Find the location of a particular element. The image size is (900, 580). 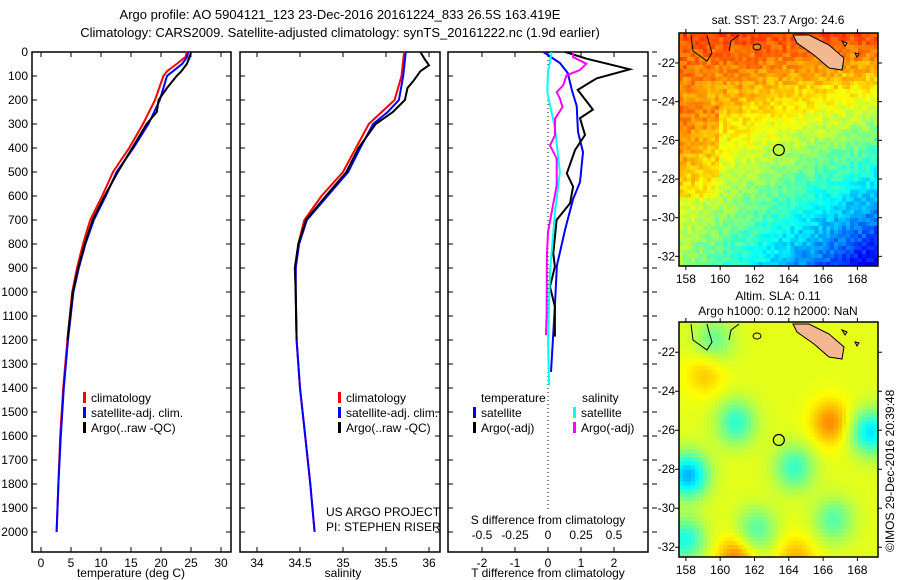

s-tick-label: 0 is located at coordinates (548, 535).